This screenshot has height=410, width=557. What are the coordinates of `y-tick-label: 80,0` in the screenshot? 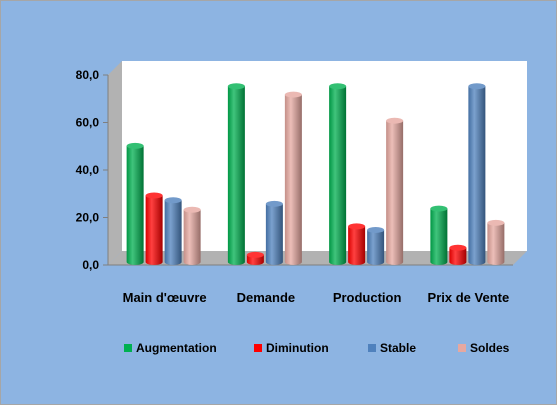 It's located at (88, 75).